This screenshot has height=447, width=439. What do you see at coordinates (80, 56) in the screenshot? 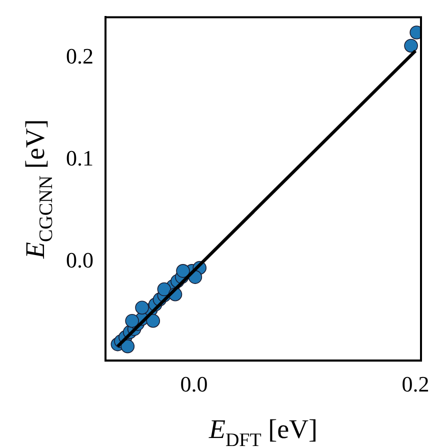
I see `y-tick-label: 0.2` at bounding box center [80, 56].